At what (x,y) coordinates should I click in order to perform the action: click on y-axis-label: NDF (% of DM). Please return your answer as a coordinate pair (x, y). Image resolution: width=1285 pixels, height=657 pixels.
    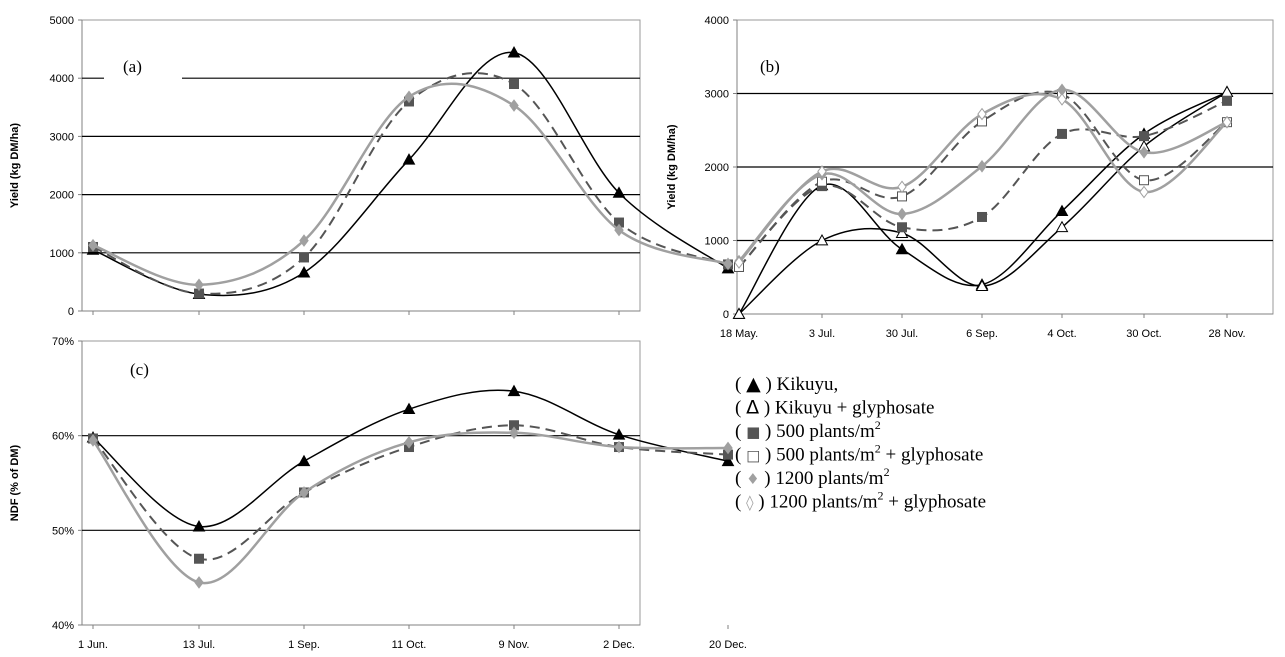
    Looking at the image, I should click on (15, 482).